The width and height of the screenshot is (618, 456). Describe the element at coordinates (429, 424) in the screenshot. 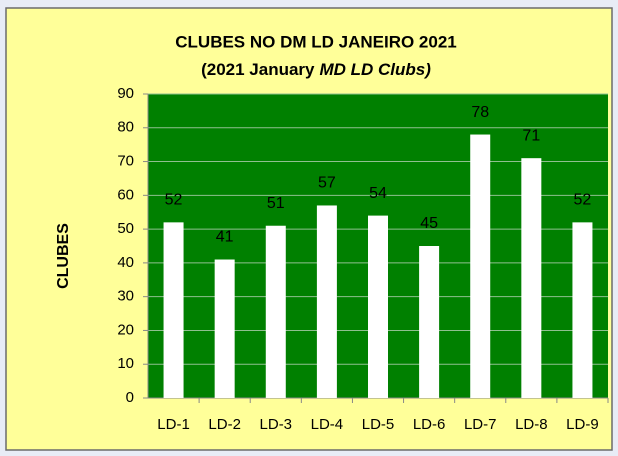

I see `x-tick-label: LD-6` at that location.